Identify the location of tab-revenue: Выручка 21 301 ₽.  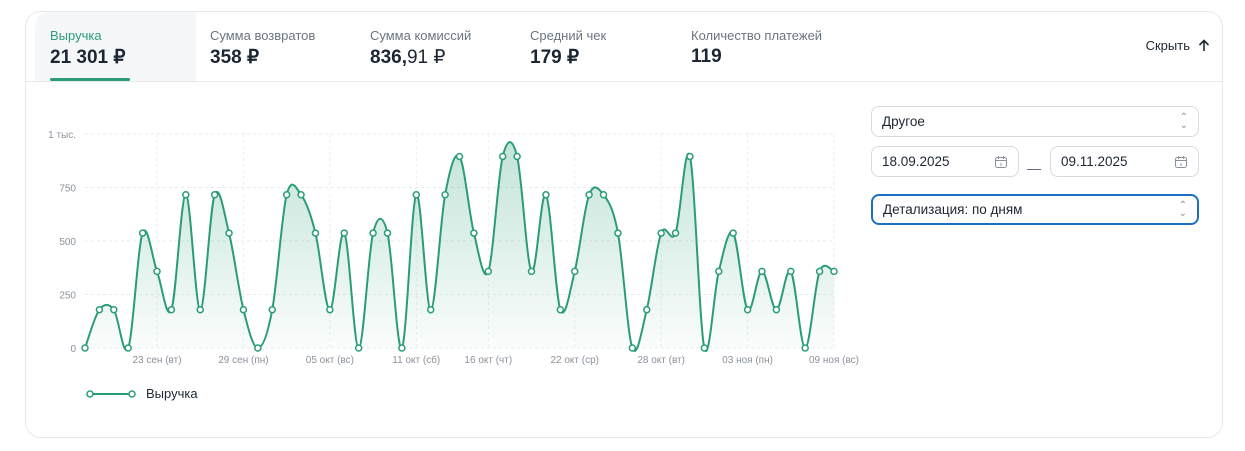
(115, 46).